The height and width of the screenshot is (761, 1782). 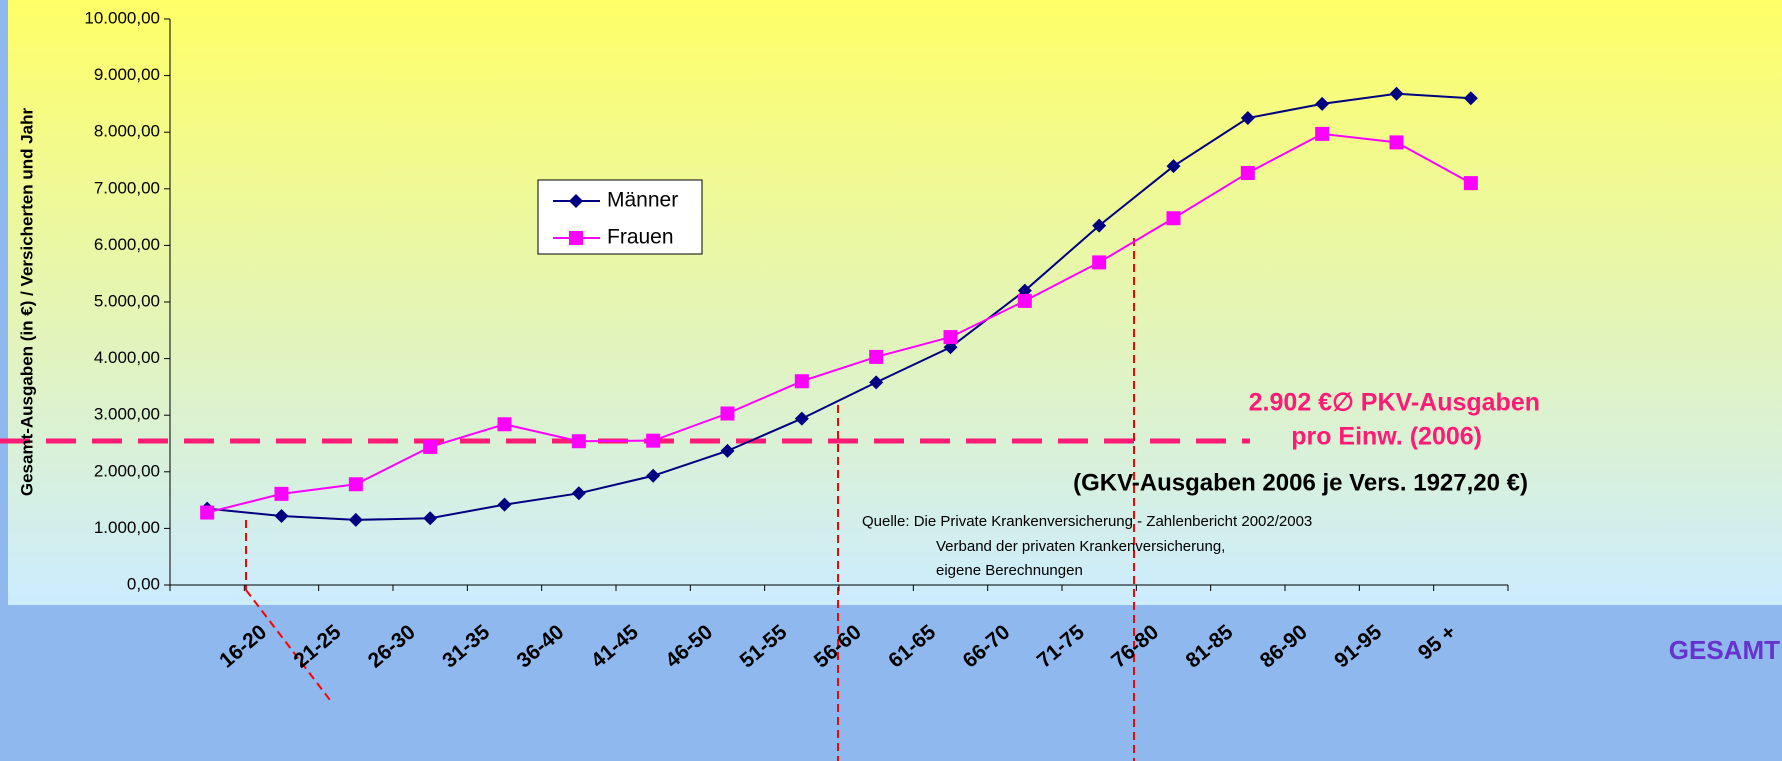 What do you see at coordinates (1394, 403) in the screenshot?
I see `annotation: 2.902 €∅ PKV-Ausgaben` at bounding box center [1394, 403].